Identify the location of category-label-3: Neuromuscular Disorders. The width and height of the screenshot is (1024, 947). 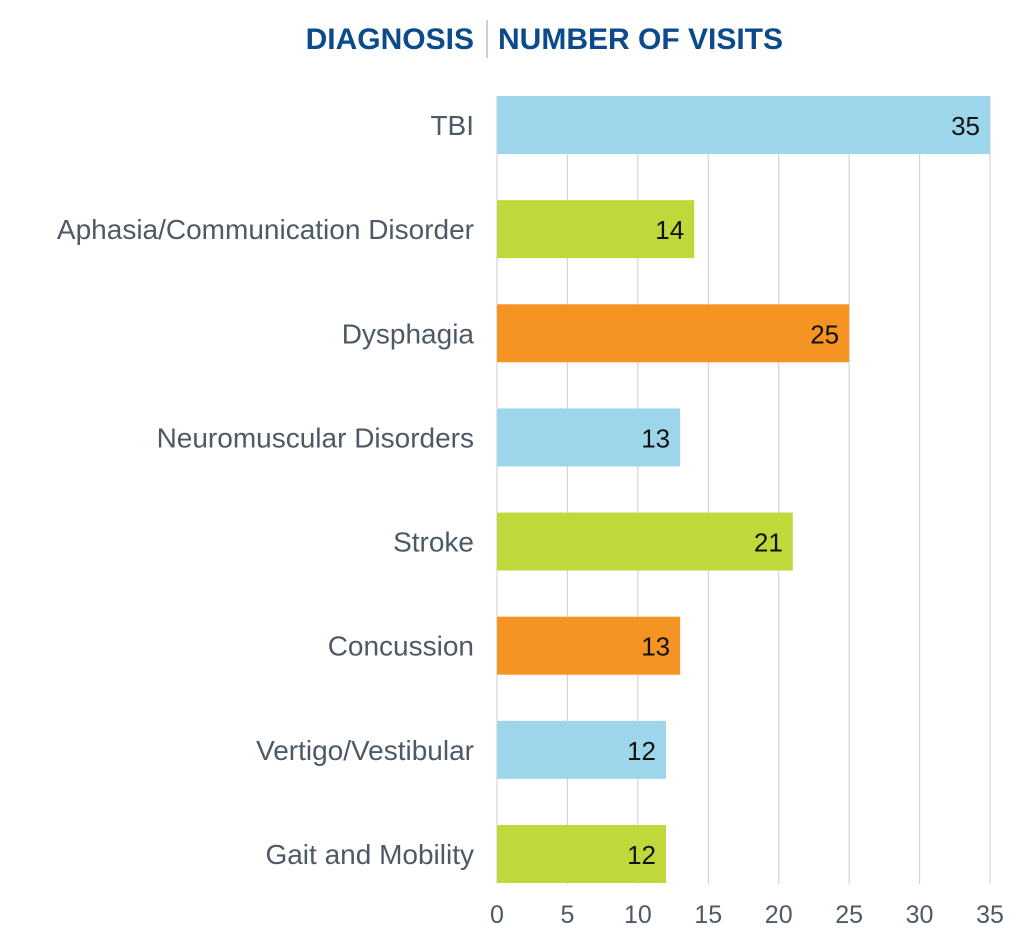
(315, 437).